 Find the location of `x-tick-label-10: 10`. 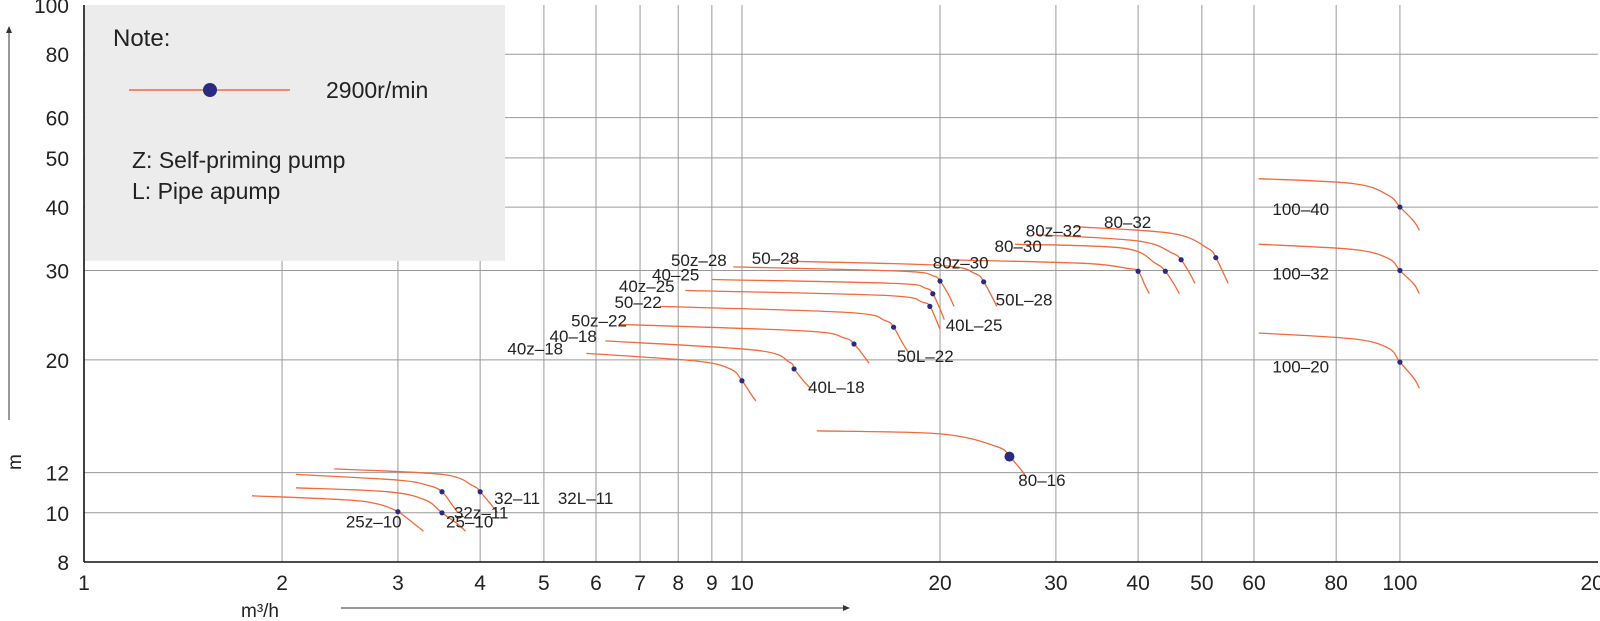

x-tick-label-10: 10 is located at coordinates (741, 583).